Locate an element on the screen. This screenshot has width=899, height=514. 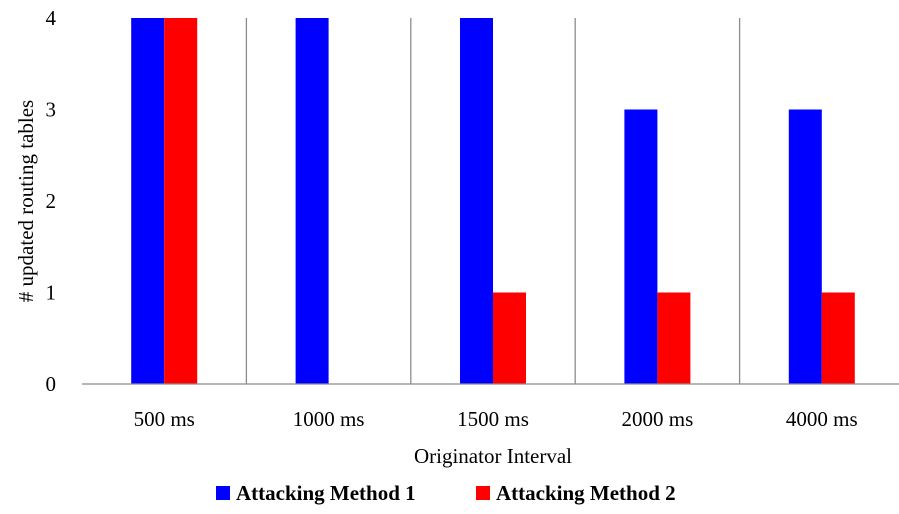
x-tick-label: 1000 ms is located at coordinates (329, 419).